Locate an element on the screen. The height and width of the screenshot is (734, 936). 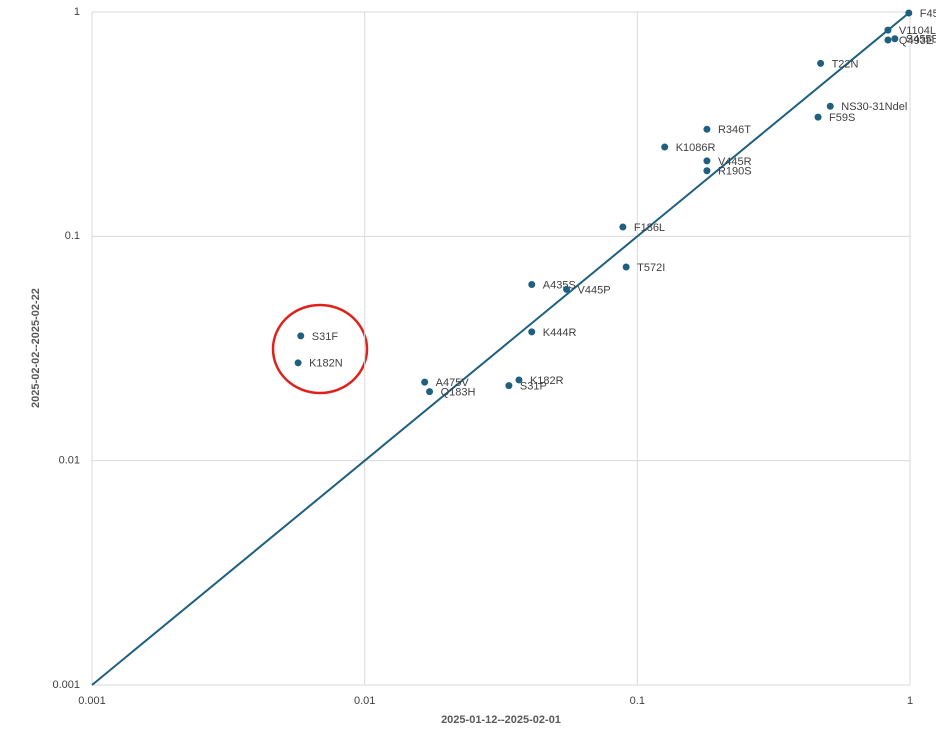
y-tick-label: 0.001 is located at coordinates (66, 685).